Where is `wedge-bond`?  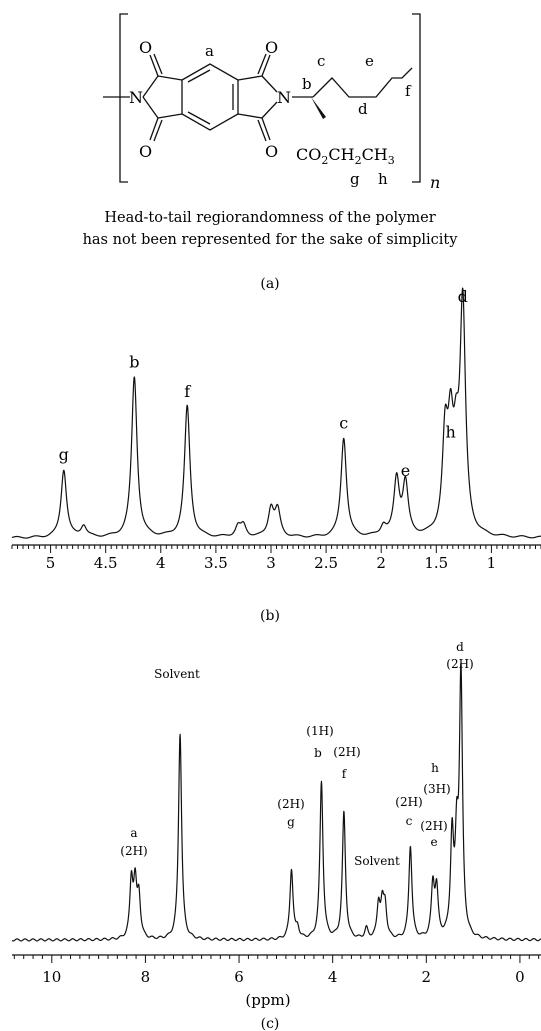 wedge-bond is located at coordinates (318, 108).